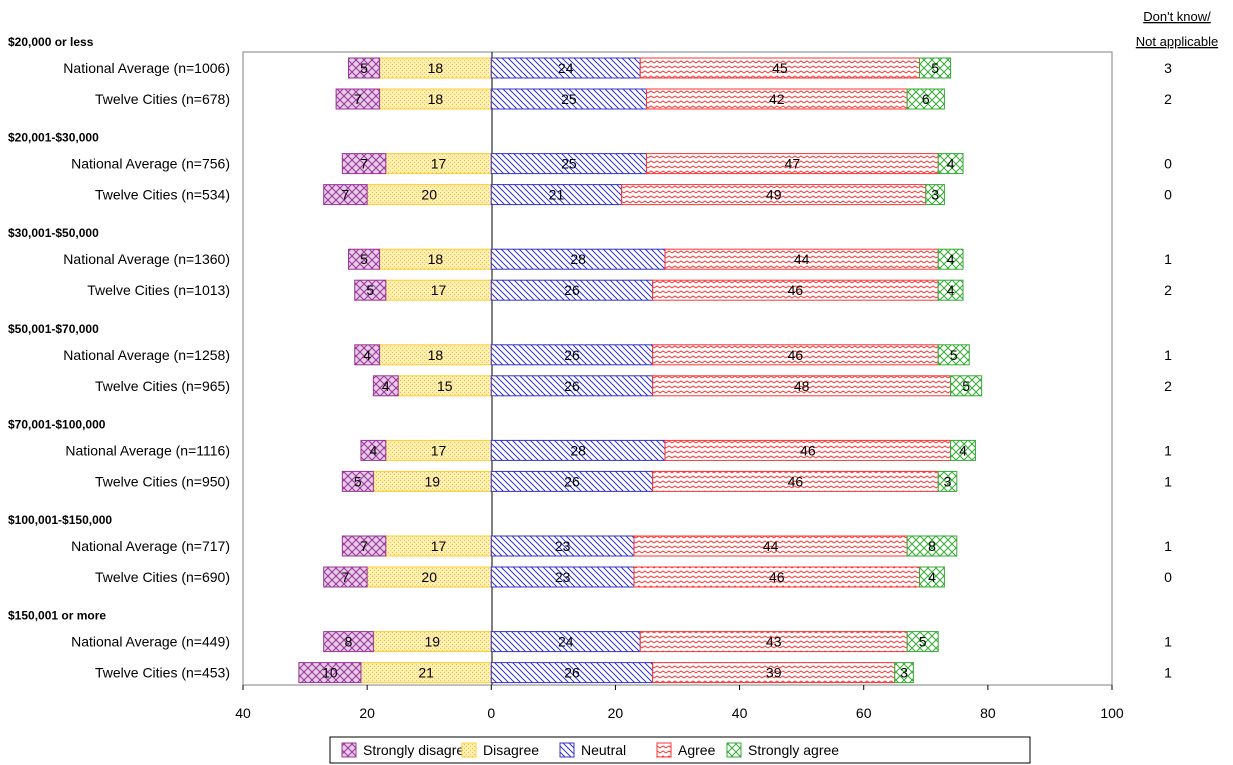  I want to click on row-label: Twelve Cities (n=453), so click(162, 673).